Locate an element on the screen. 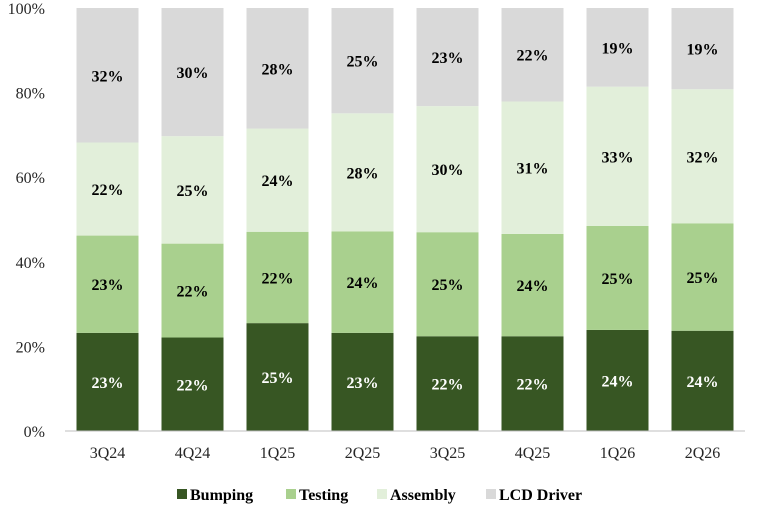 Image resolution: width=757 pixels, height=507 pixels. legend: Bumping Testing Assembly LCD Driver is located at coordinates (379, 495).